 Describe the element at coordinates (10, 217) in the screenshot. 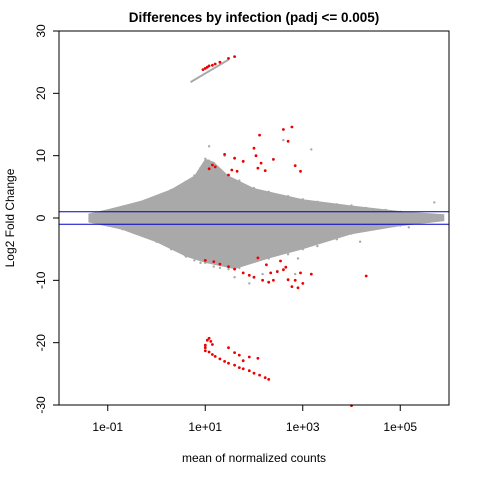

I see `y-axis-label: Log2 Fold Change` at that location.